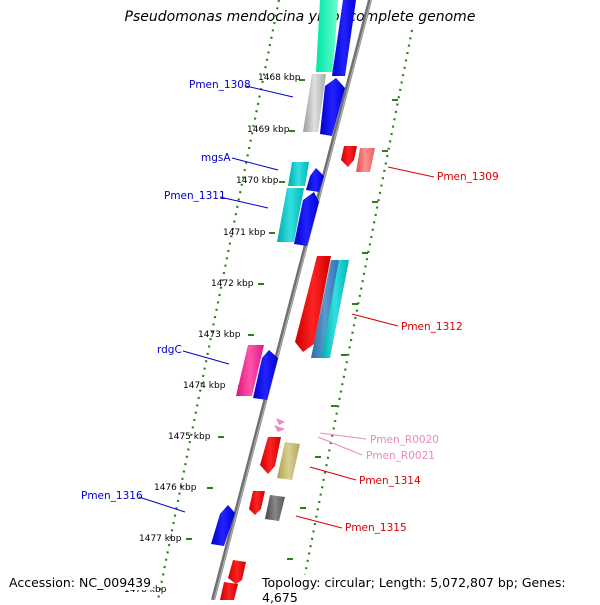 The image size is (600, 605). I want to click on gene-teal-top, so click(327, 36).